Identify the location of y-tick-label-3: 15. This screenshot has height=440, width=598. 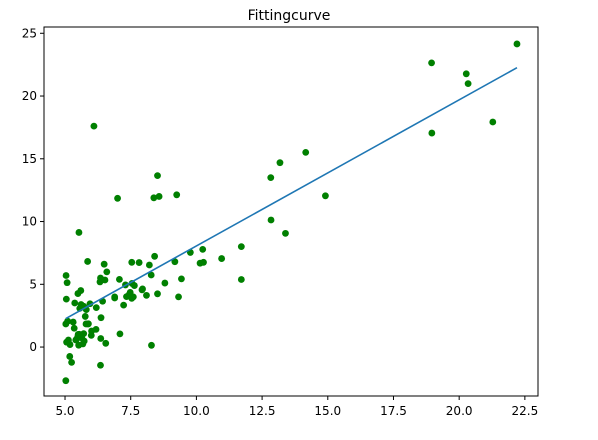
(29, 159).